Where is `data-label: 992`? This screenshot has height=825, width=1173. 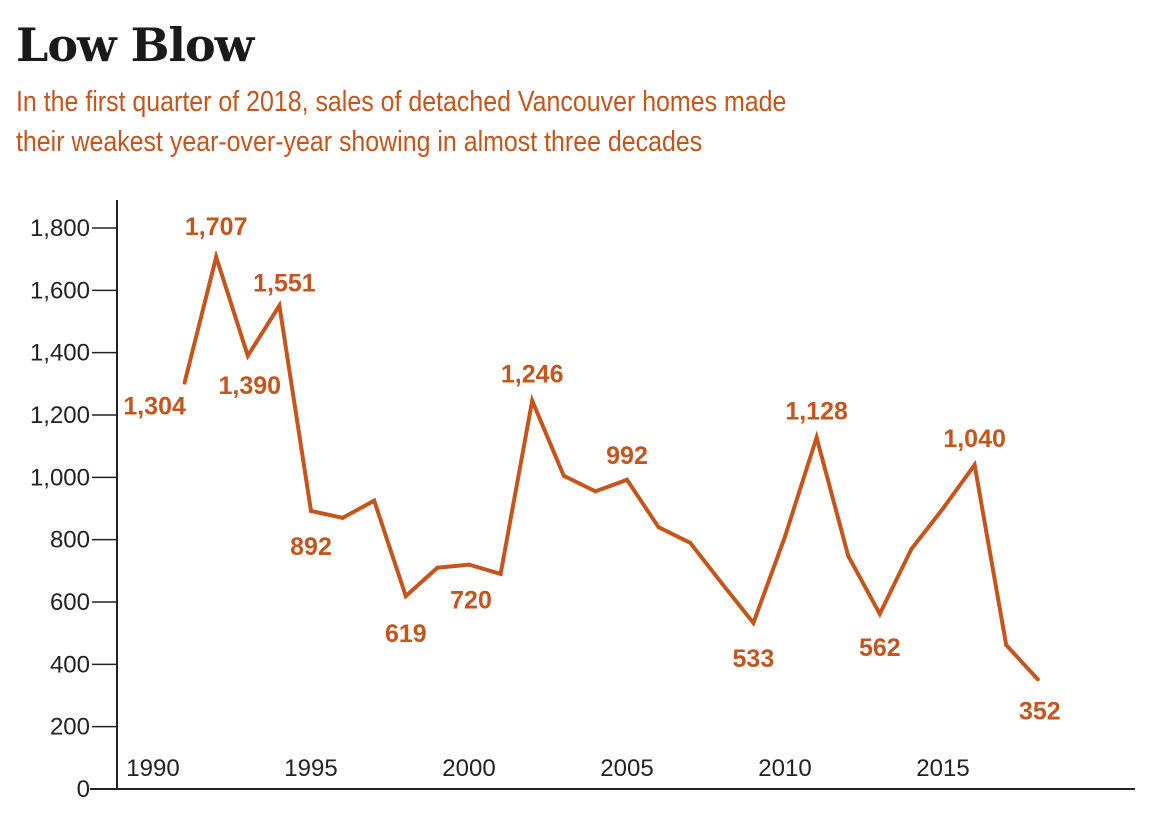 data-label: 992 is located at coordinates (627, 456).